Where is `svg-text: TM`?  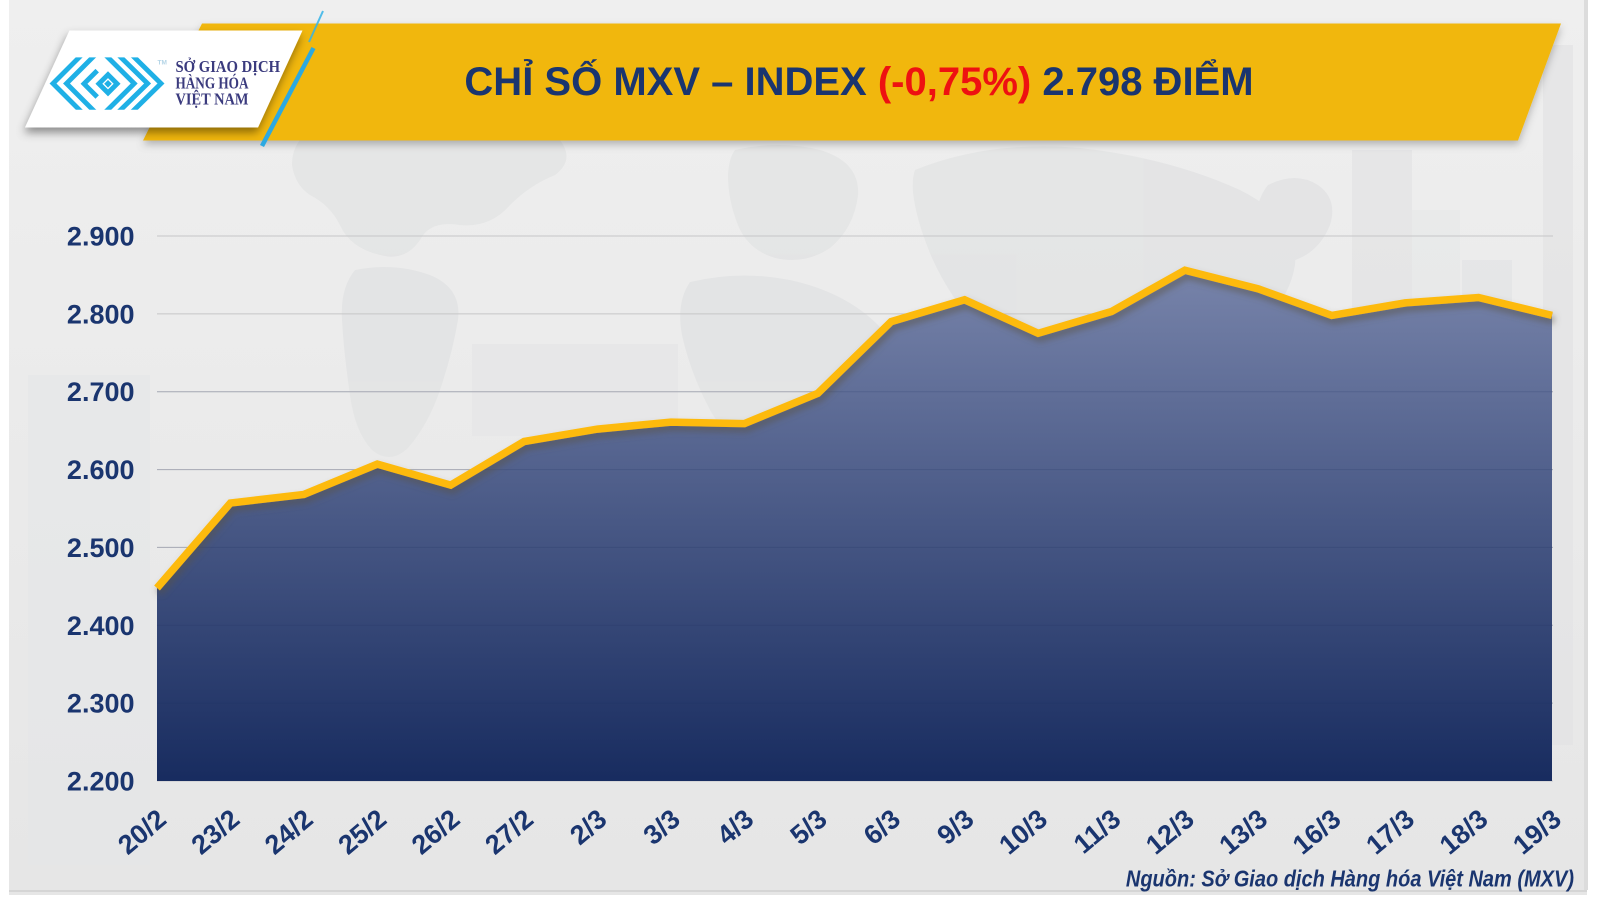
svg-text: TM is located at coordinates (162, 63).